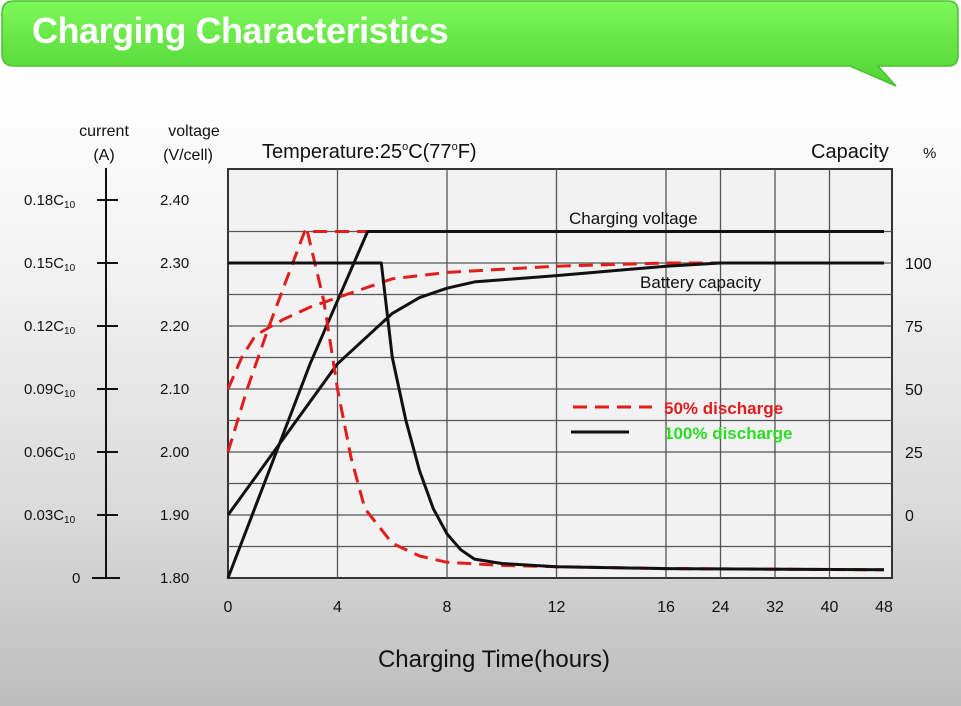  I want to click on series-line, so click(555, 325).